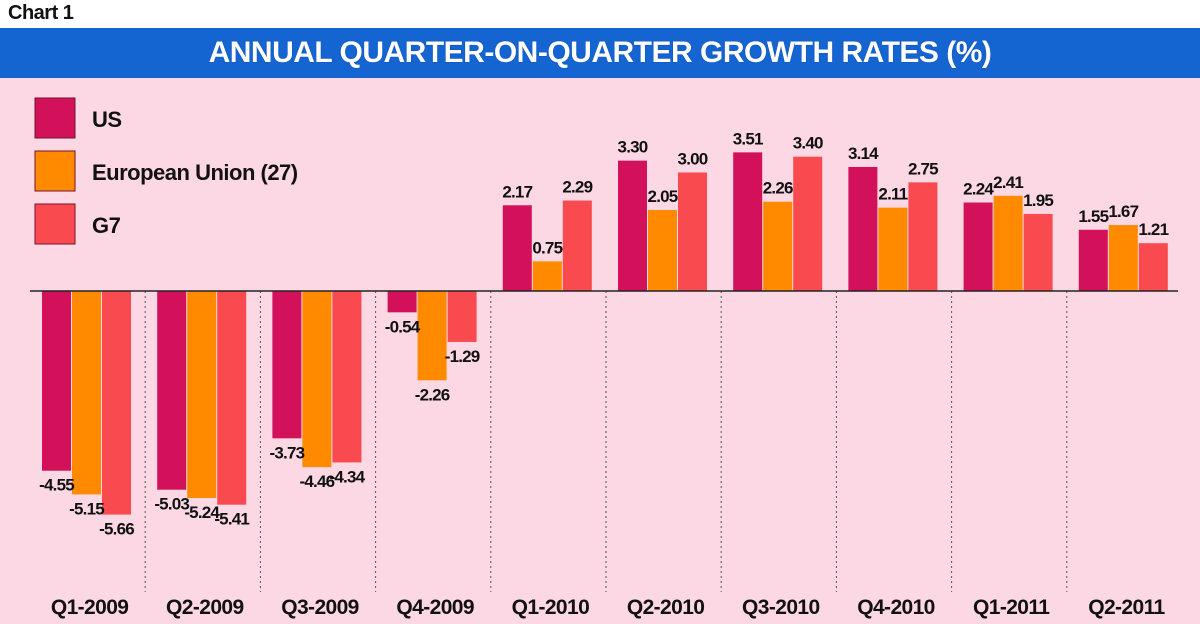  I want to click on bar-g7-q2-2011, so click(1153, 267).